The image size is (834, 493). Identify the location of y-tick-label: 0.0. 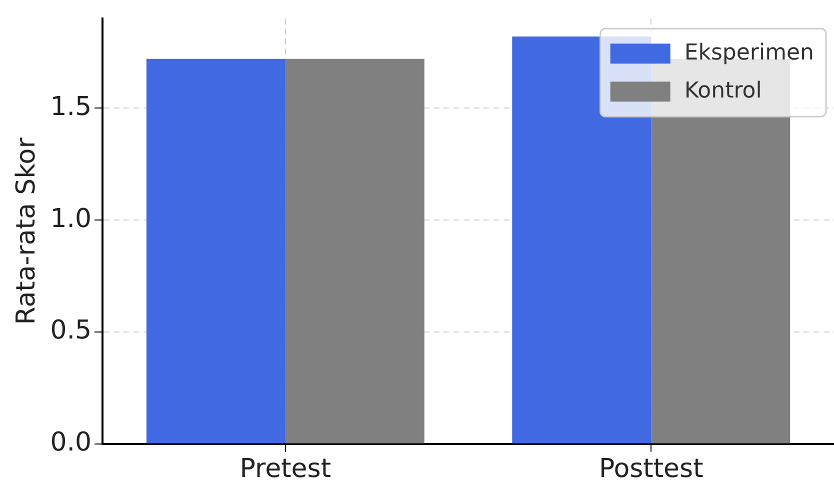
(71, 443).